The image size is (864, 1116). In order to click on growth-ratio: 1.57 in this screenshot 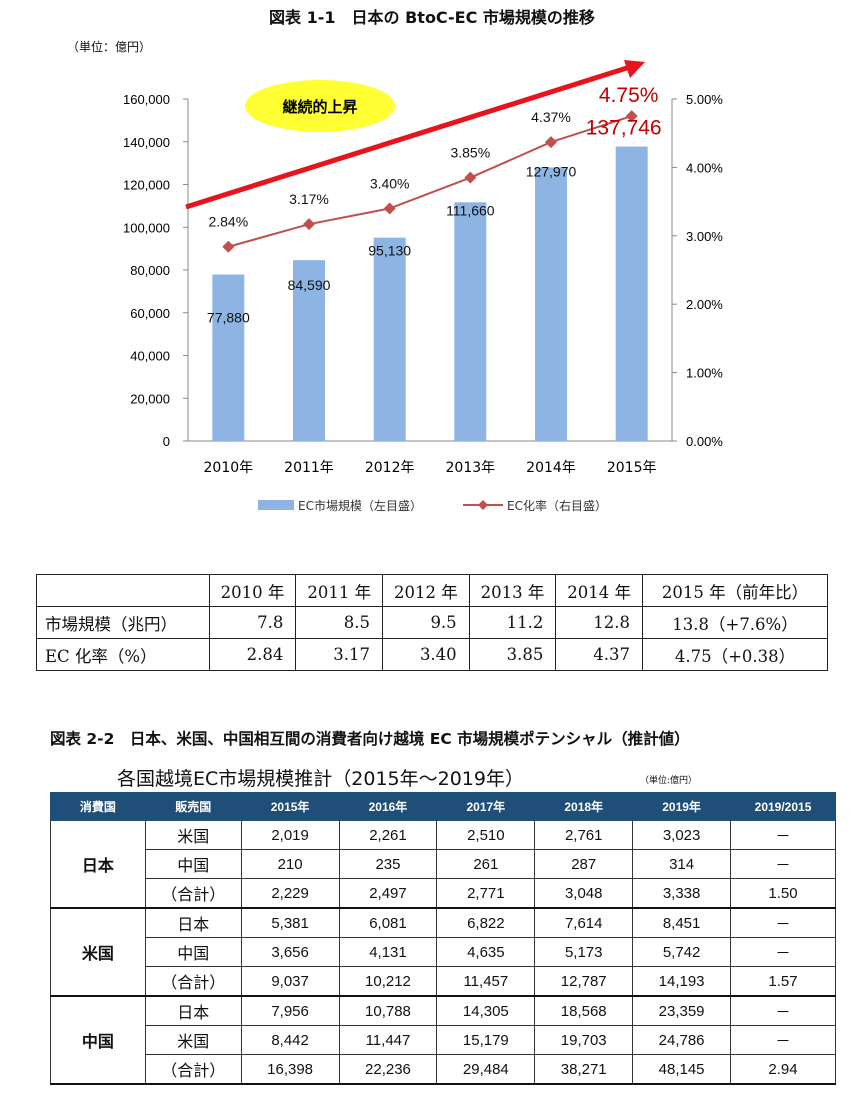, I will do `click(783, 981)`.